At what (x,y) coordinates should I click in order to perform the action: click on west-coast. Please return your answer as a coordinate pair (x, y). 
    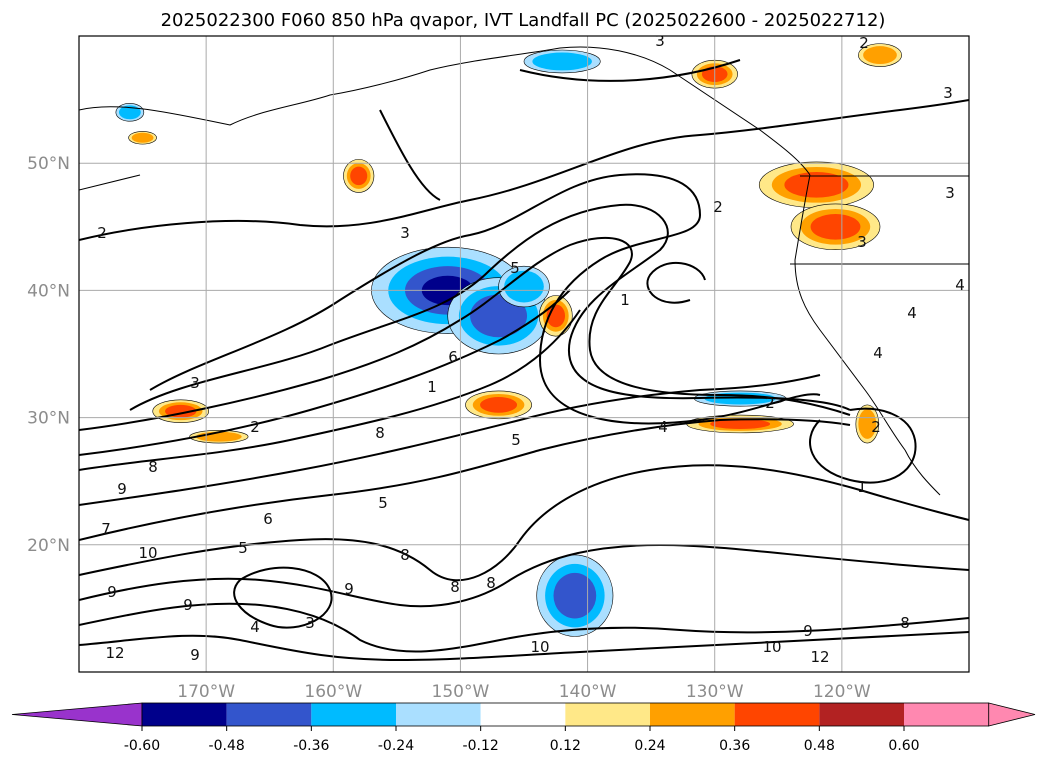
    Looking at the image, I should click on (867, 335).